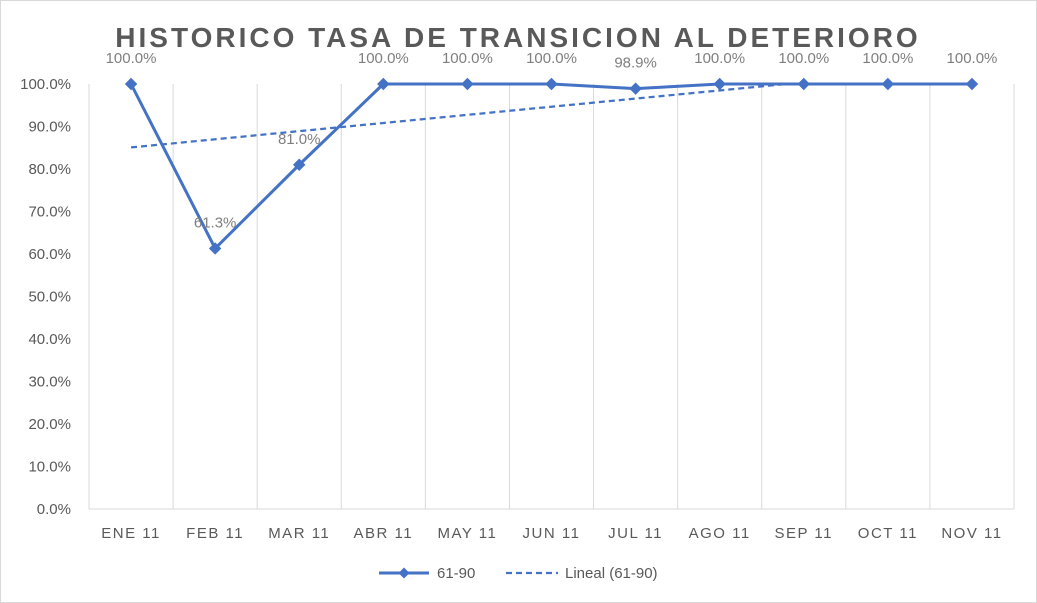 Image resolution: width=1037 pixels, height=603 pixels. Describe the element at coordinates (49, 212) in the screenshot. I see `y-tick-label: 70.0%` at that location.